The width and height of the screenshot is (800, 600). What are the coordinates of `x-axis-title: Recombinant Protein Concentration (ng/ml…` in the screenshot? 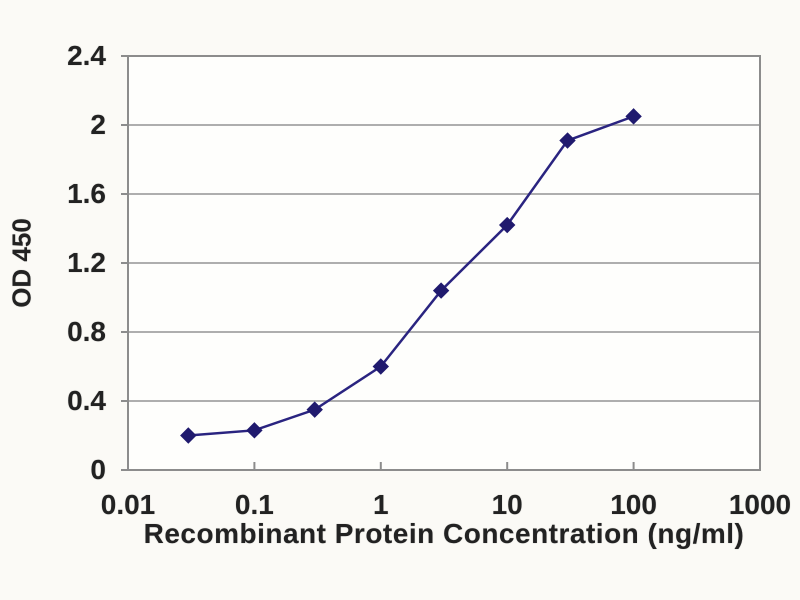 It's located at (444, 533).